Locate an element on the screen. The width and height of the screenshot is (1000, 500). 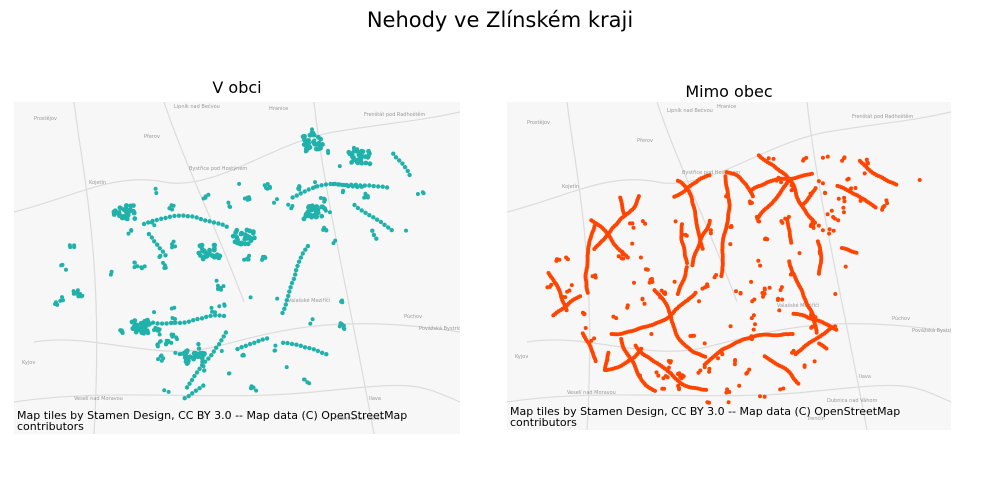
svg-text: Frenštát pod Radhoštěm is located at coordinates (882, 116).